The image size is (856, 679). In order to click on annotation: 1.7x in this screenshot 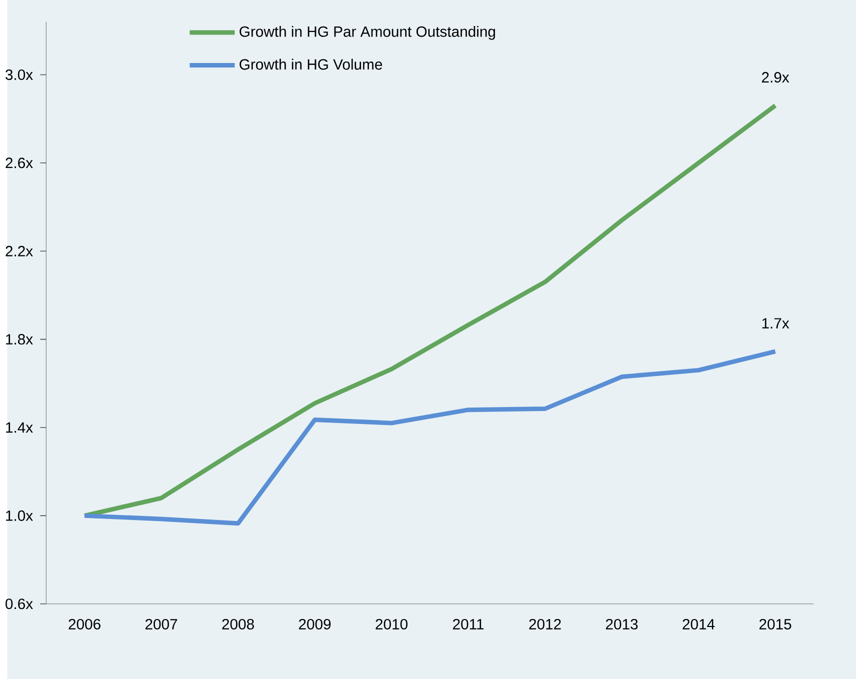, I will do `click(776, 323)`.